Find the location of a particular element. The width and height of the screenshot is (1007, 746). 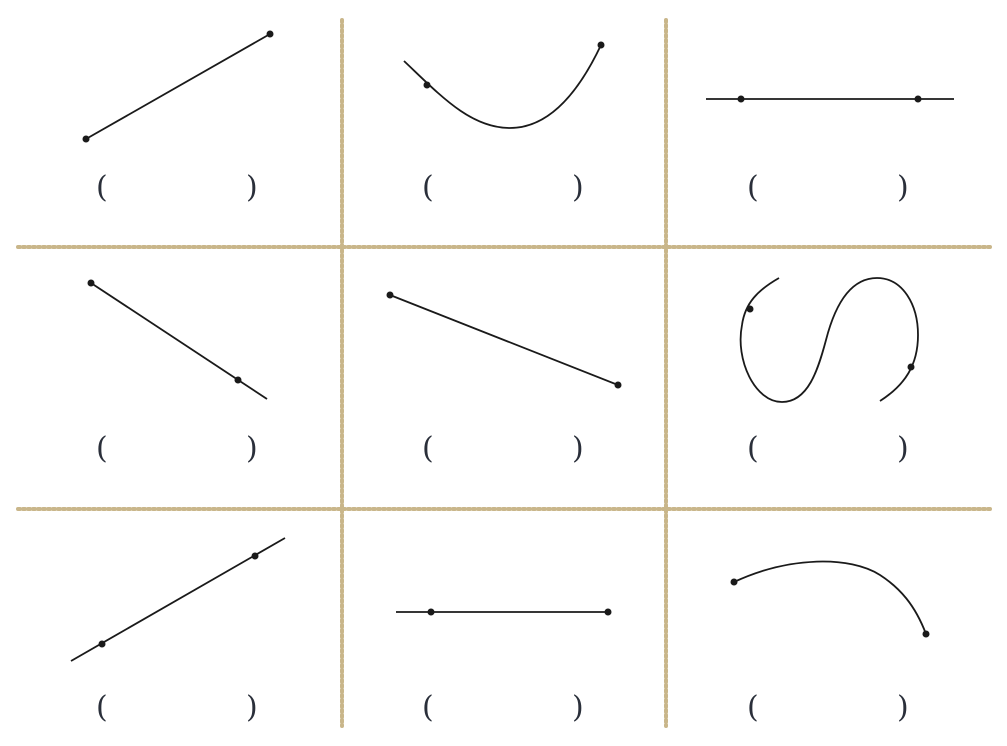

cell-6-figure is located at coordinates (829, 340).